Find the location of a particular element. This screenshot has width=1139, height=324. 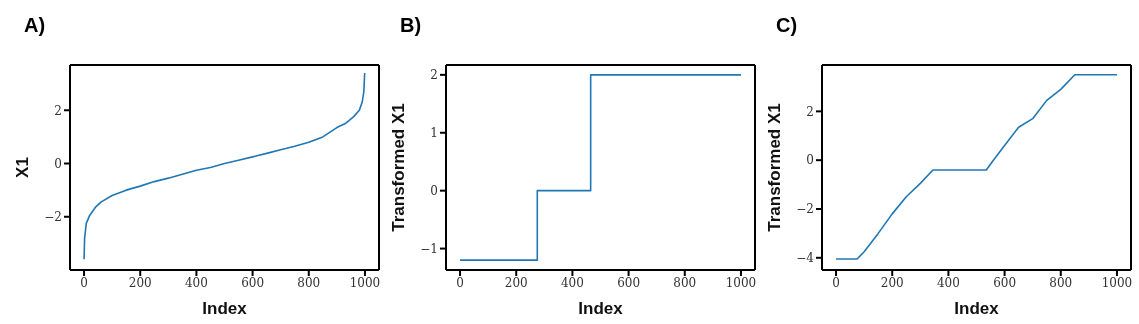

y-tick-label: −1 is located at coordinates (429, 248).